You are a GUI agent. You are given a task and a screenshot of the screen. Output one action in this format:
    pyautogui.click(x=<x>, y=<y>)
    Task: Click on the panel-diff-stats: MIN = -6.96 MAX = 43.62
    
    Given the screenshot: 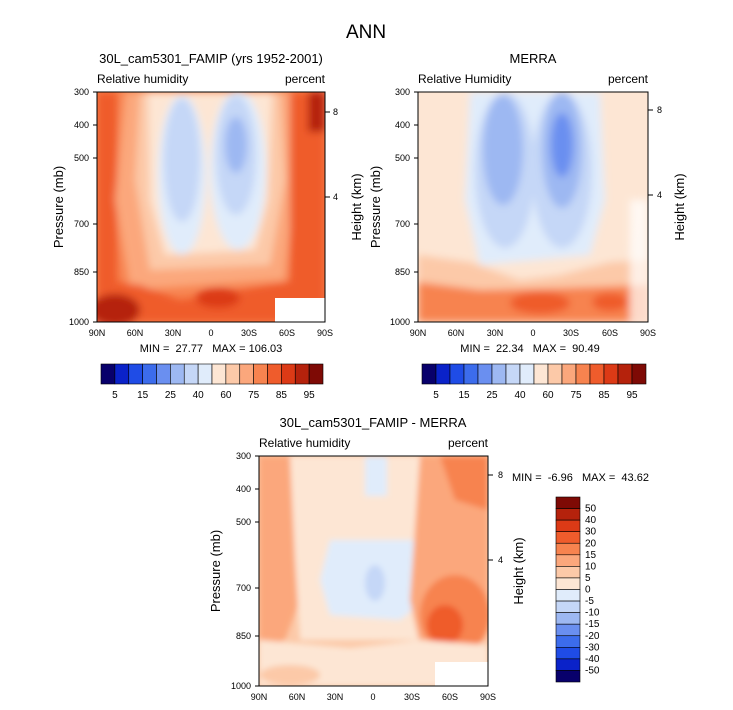 What is the action you would take?
    pyautogui.click(x=580, y=478)
    